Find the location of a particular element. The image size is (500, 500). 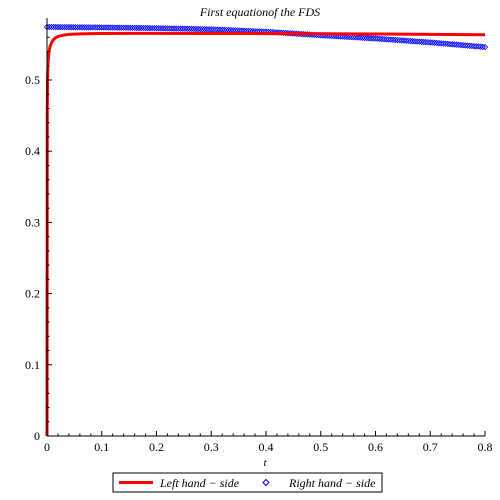

y-tick-label: 0 is located at coordinates (37, 436).